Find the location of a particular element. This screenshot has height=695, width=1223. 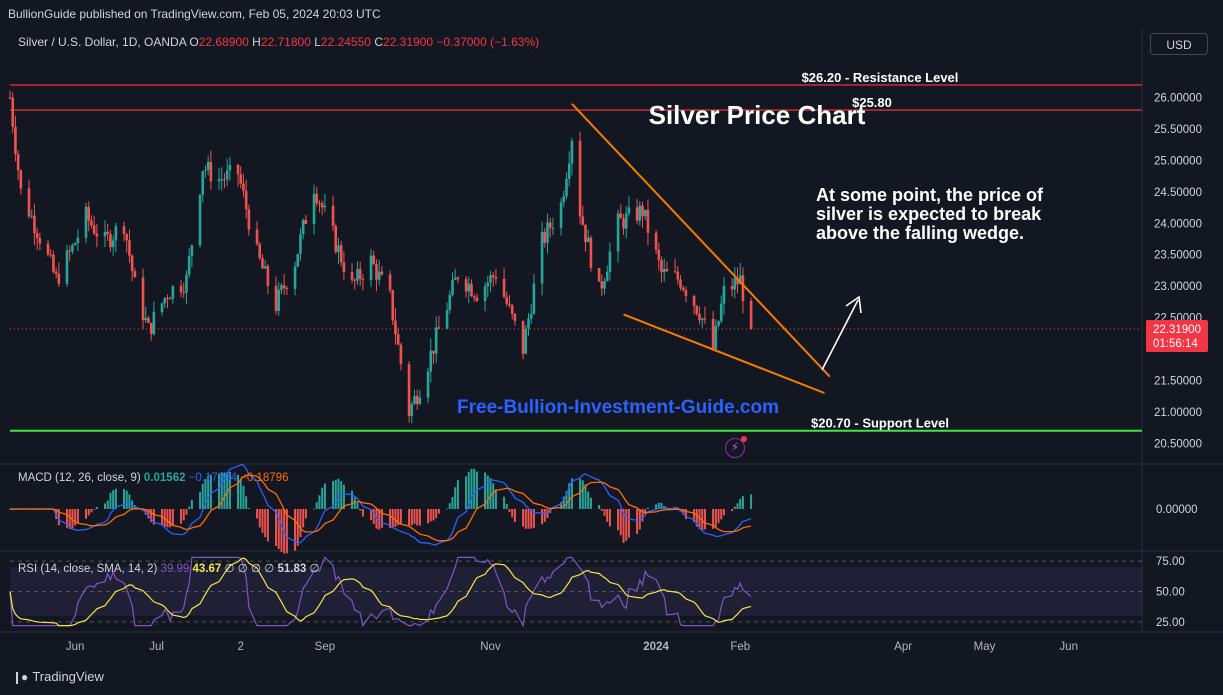

price-badge is located at coordinates (1177, 335).